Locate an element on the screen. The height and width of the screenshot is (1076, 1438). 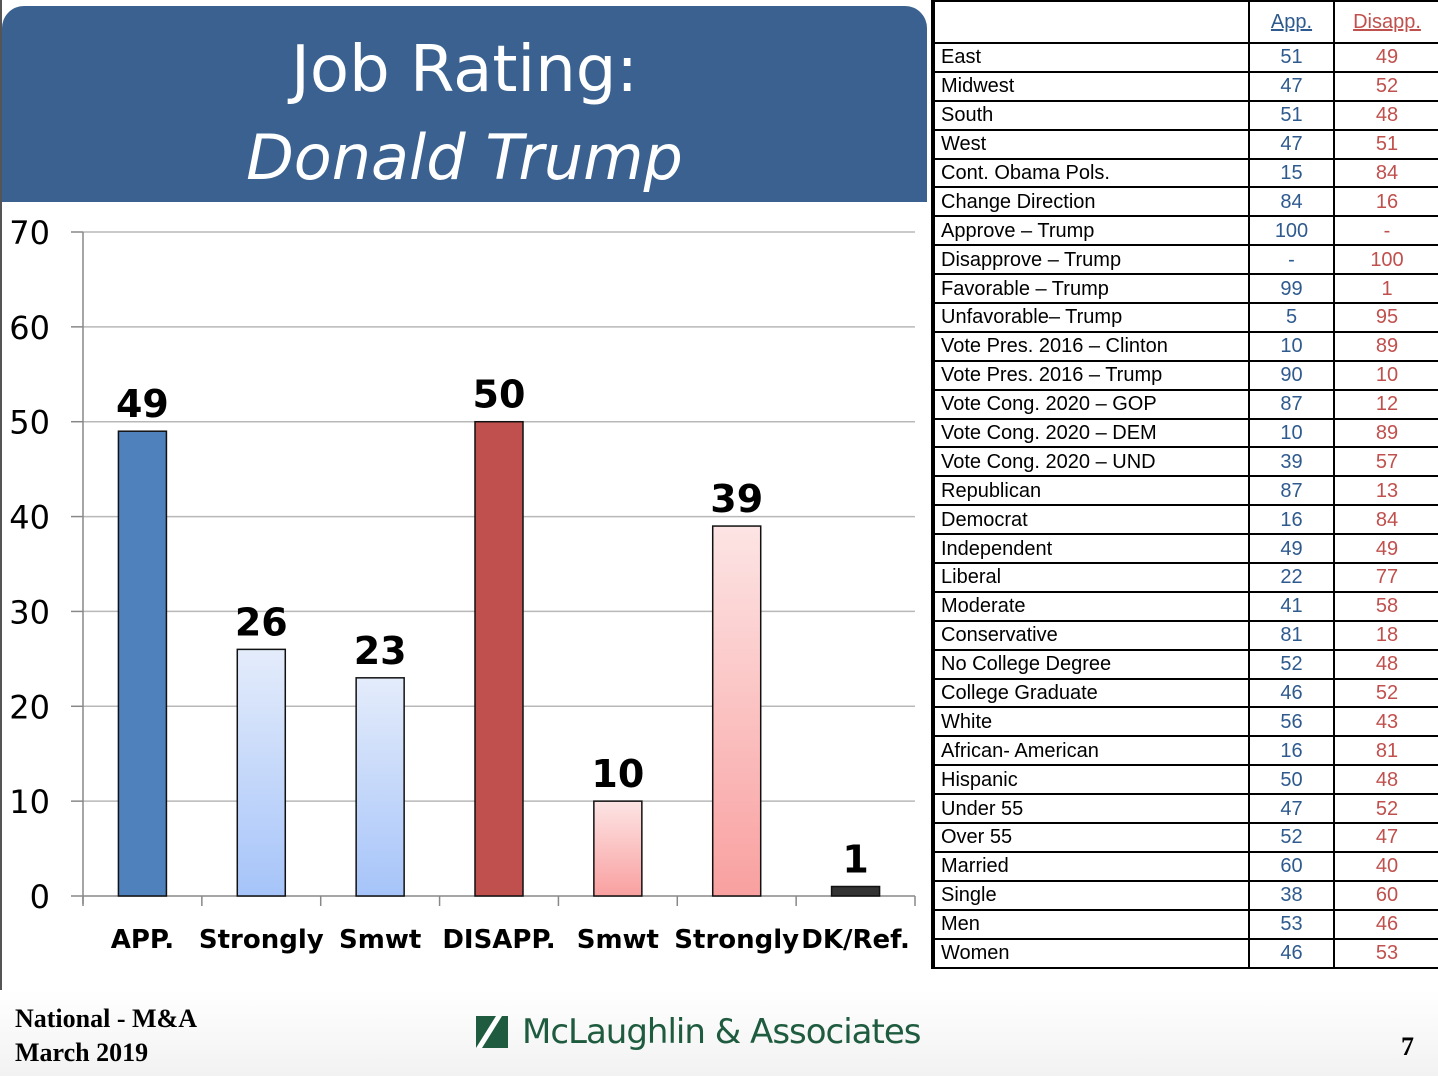
disapprove-value: 1 is located at coordinates (1385, 289).